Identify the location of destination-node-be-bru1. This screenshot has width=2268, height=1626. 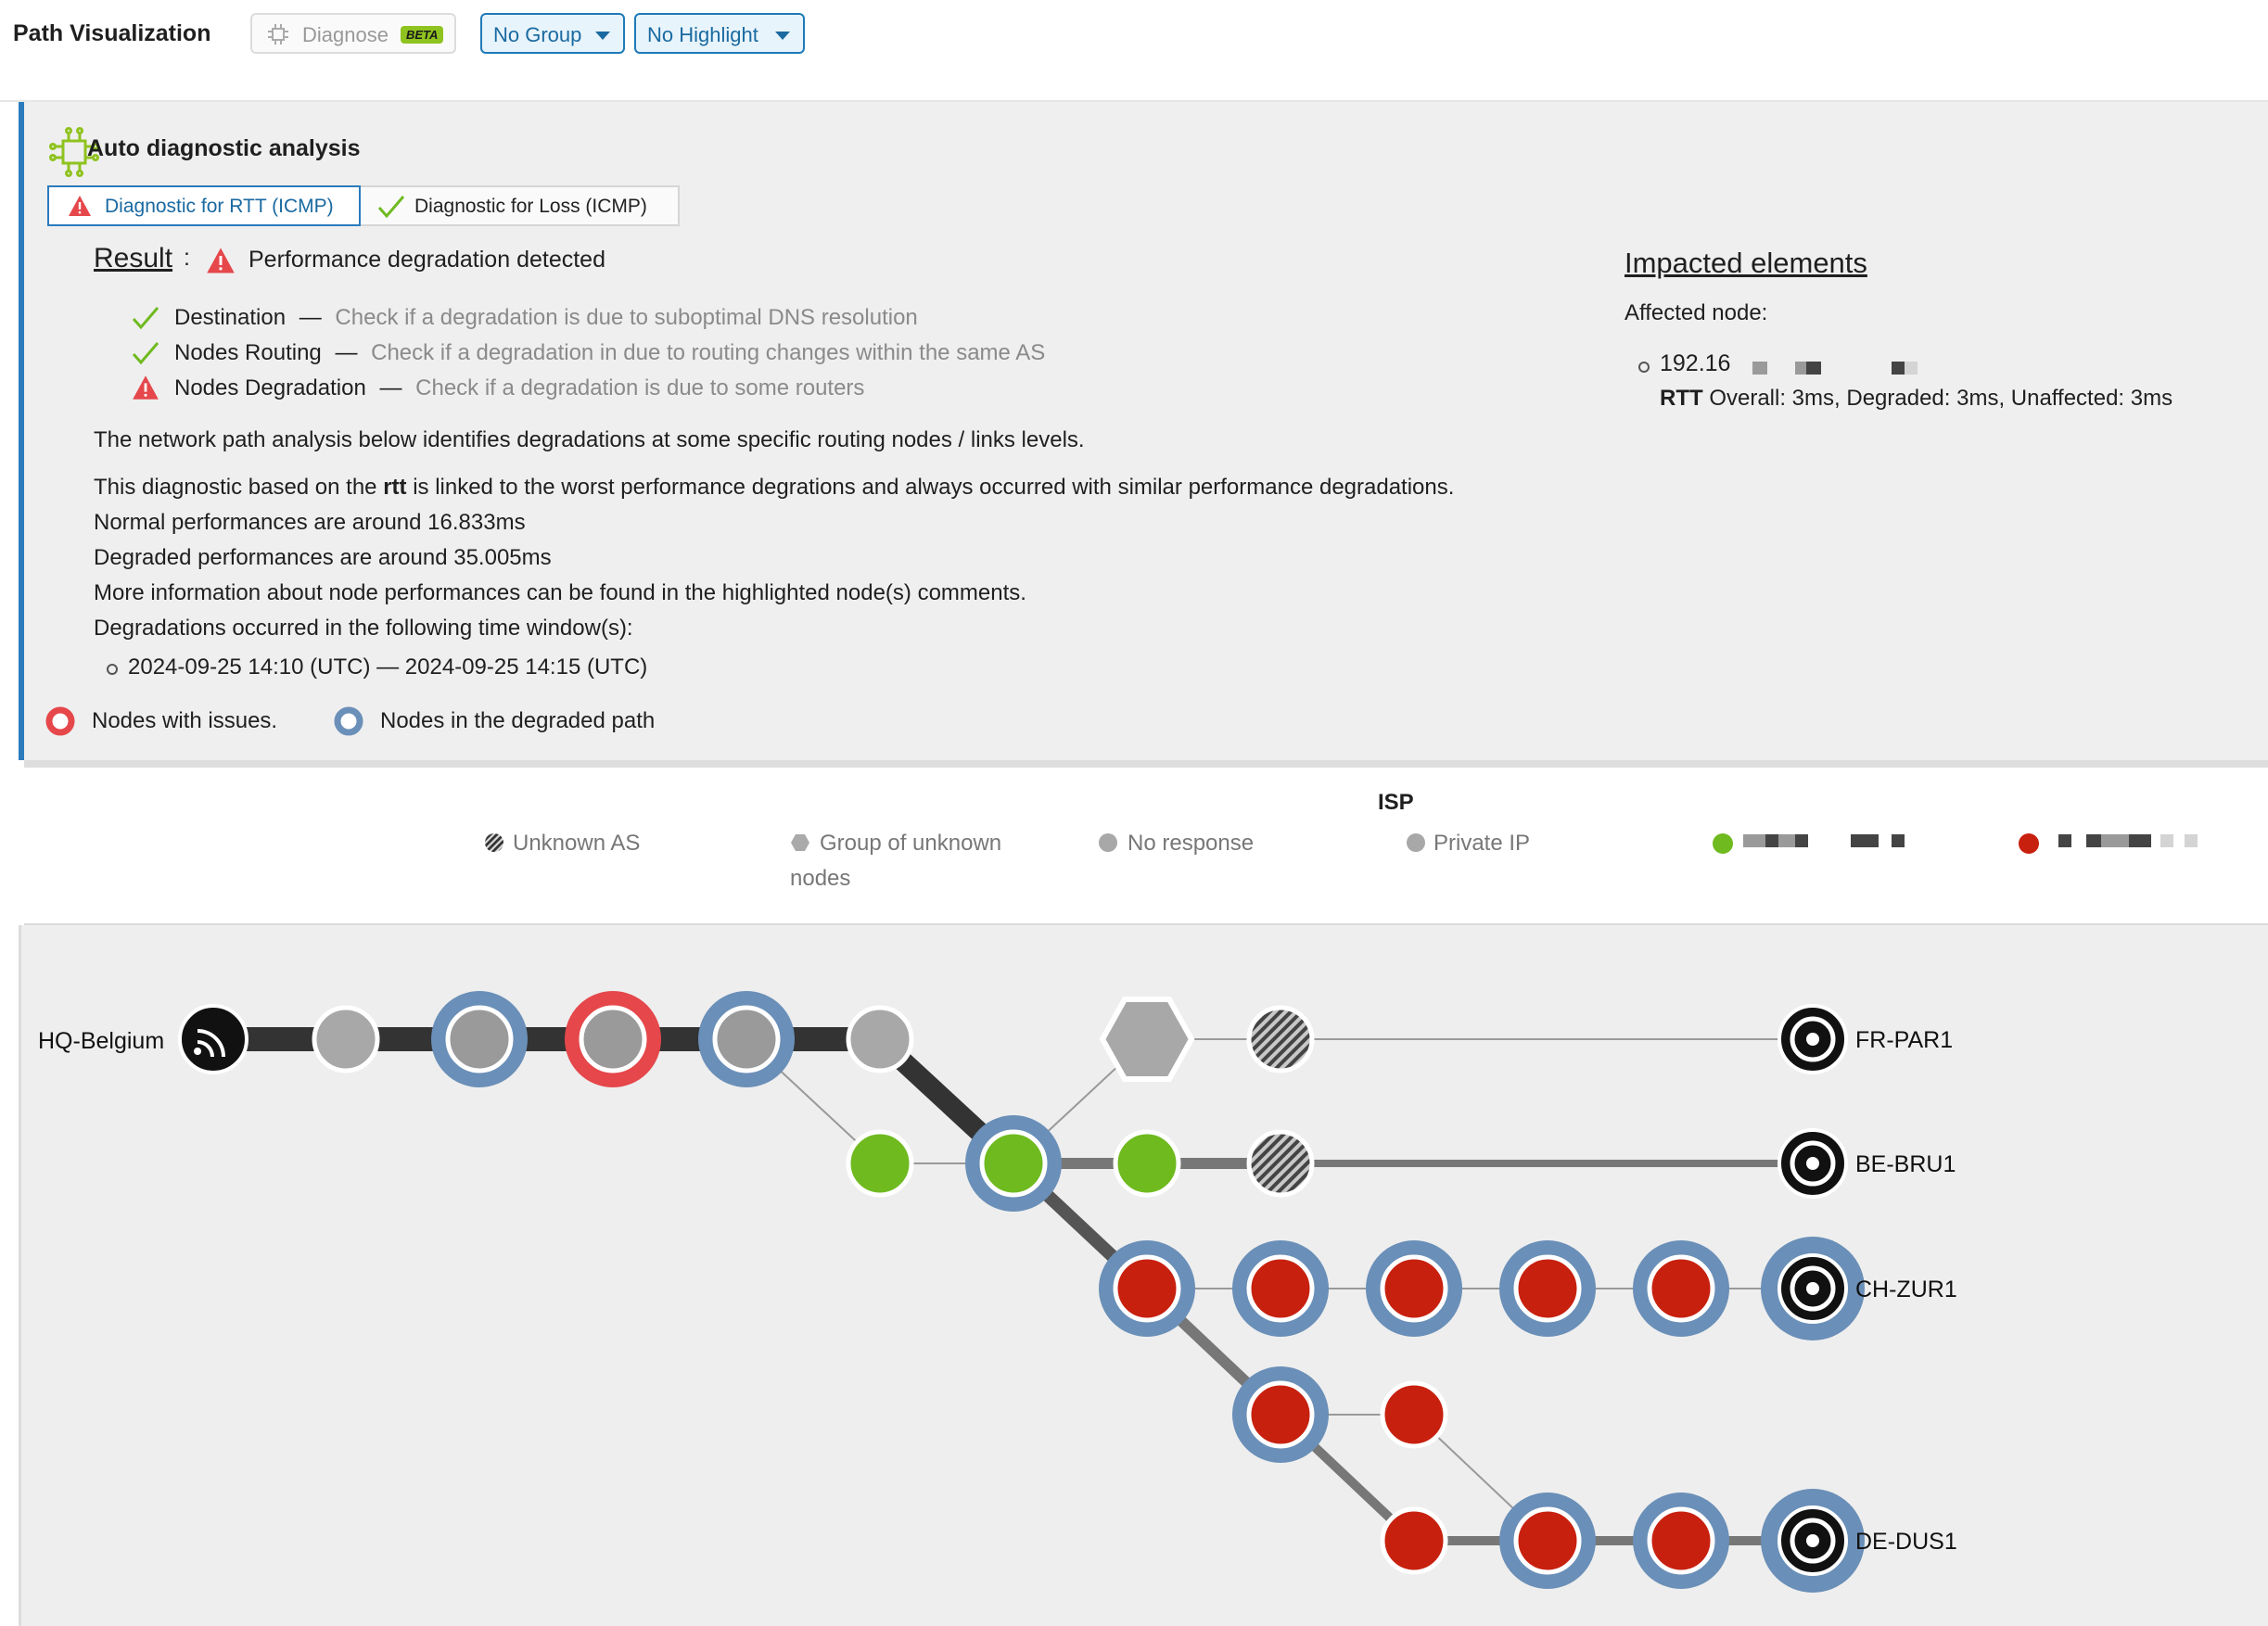
(1812, 1163).